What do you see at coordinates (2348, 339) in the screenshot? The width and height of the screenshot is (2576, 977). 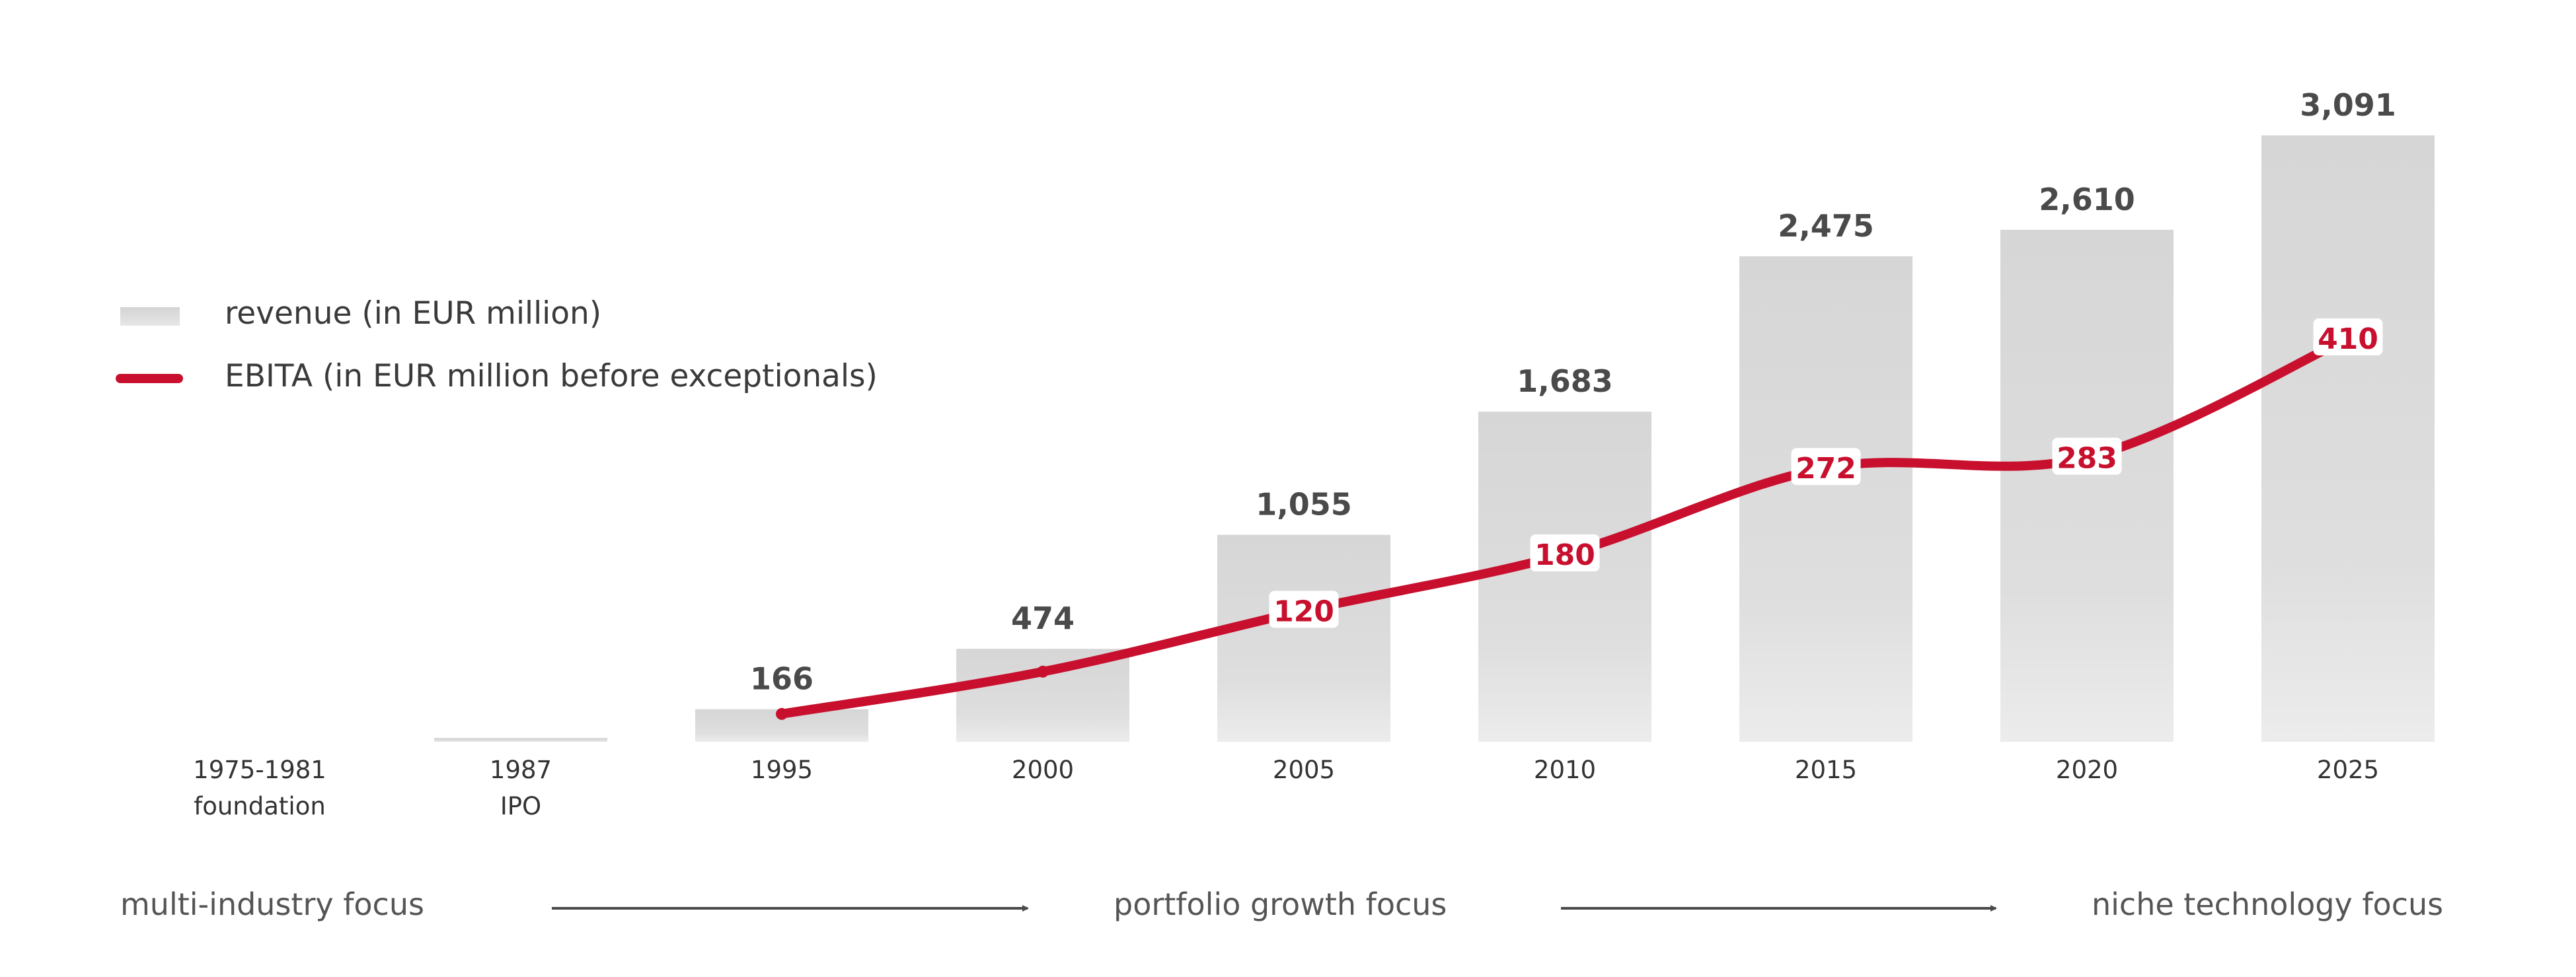 I see `ebita-value-label-2025: 410` at bounding box center [2348, 339].